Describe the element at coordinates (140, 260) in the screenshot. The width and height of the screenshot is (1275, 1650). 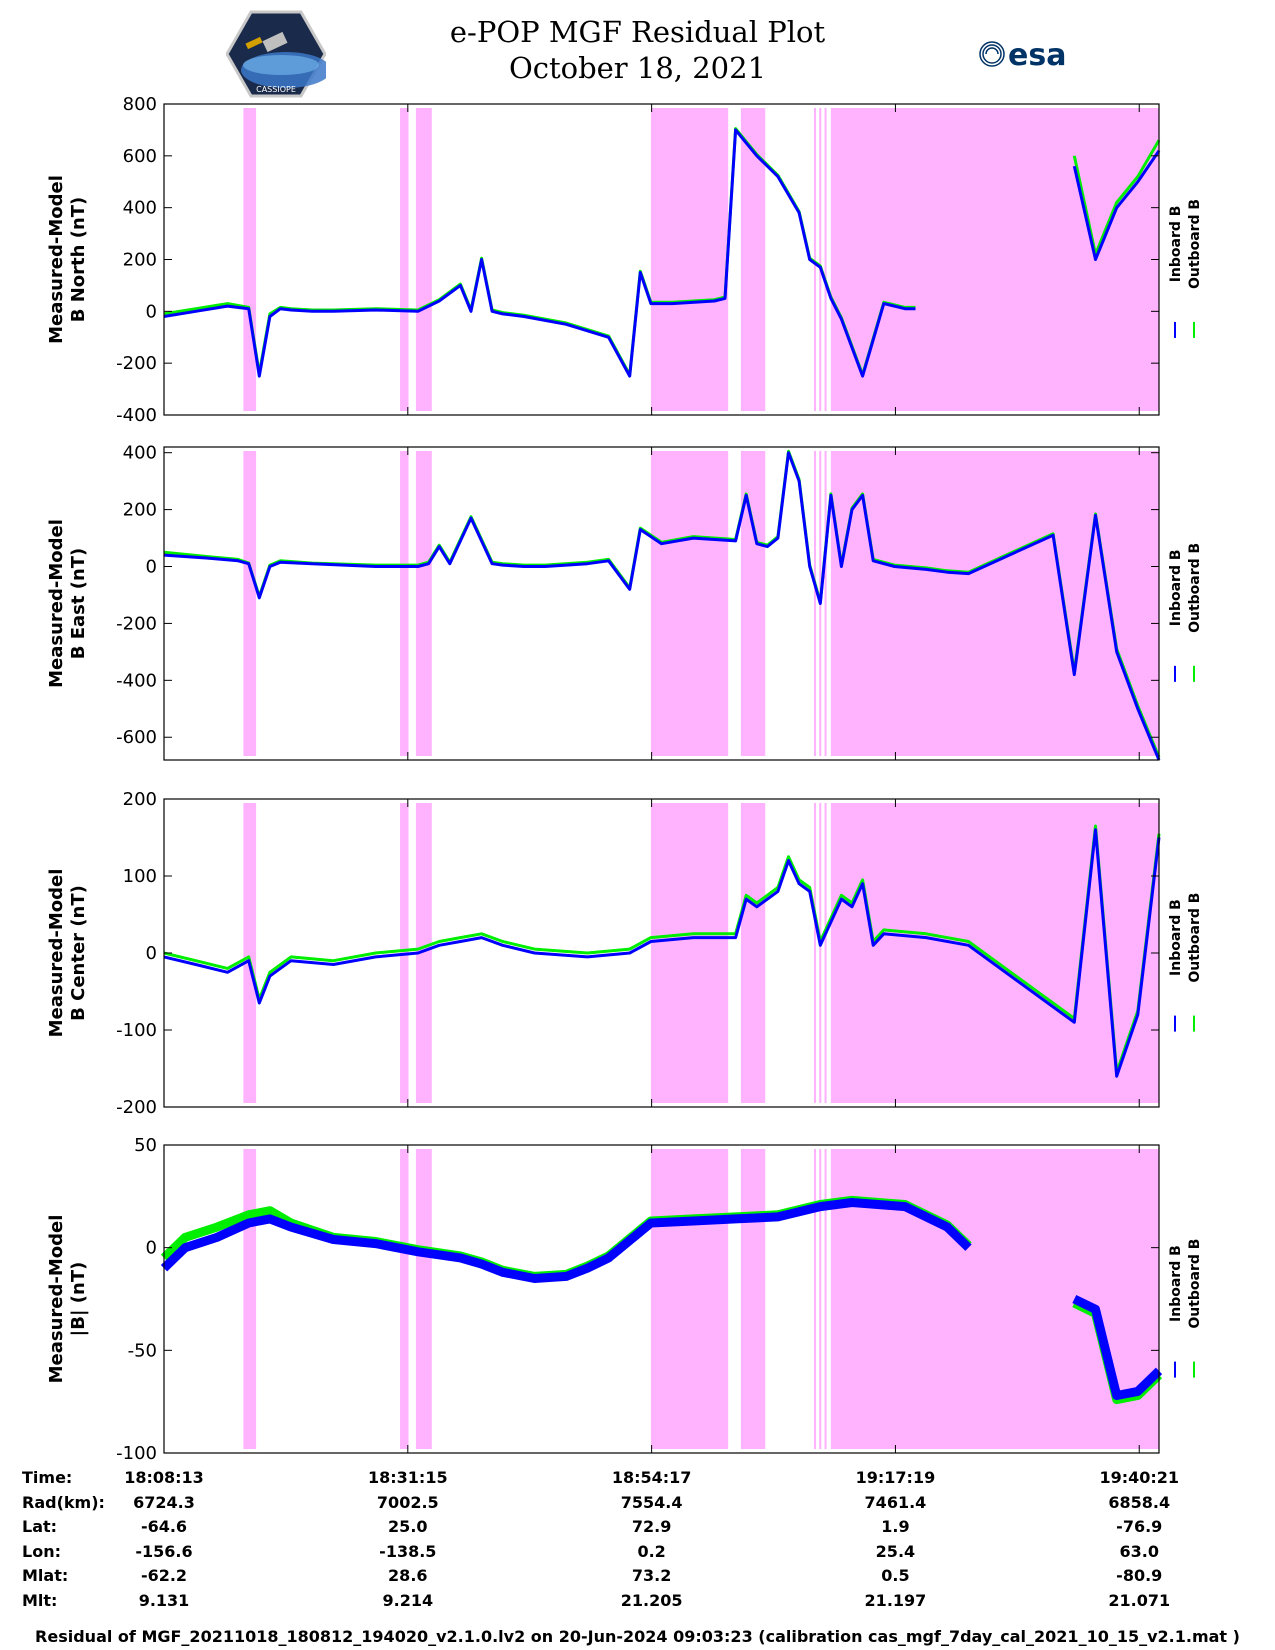
I see `y-tick-label-0-3: 200` at that location.